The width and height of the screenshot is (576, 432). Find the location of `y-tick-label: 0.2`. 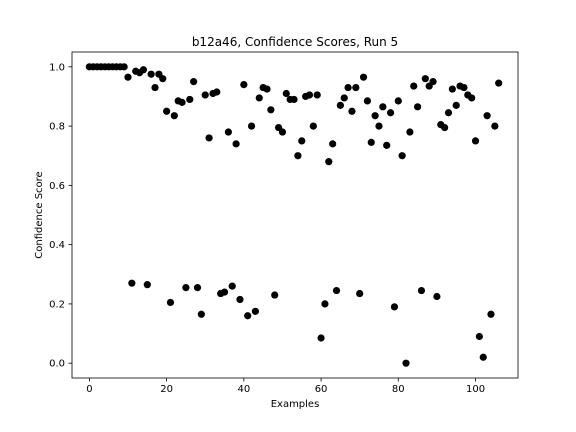

y-tick-label: 0.2 is located at coordinates (57, 304).